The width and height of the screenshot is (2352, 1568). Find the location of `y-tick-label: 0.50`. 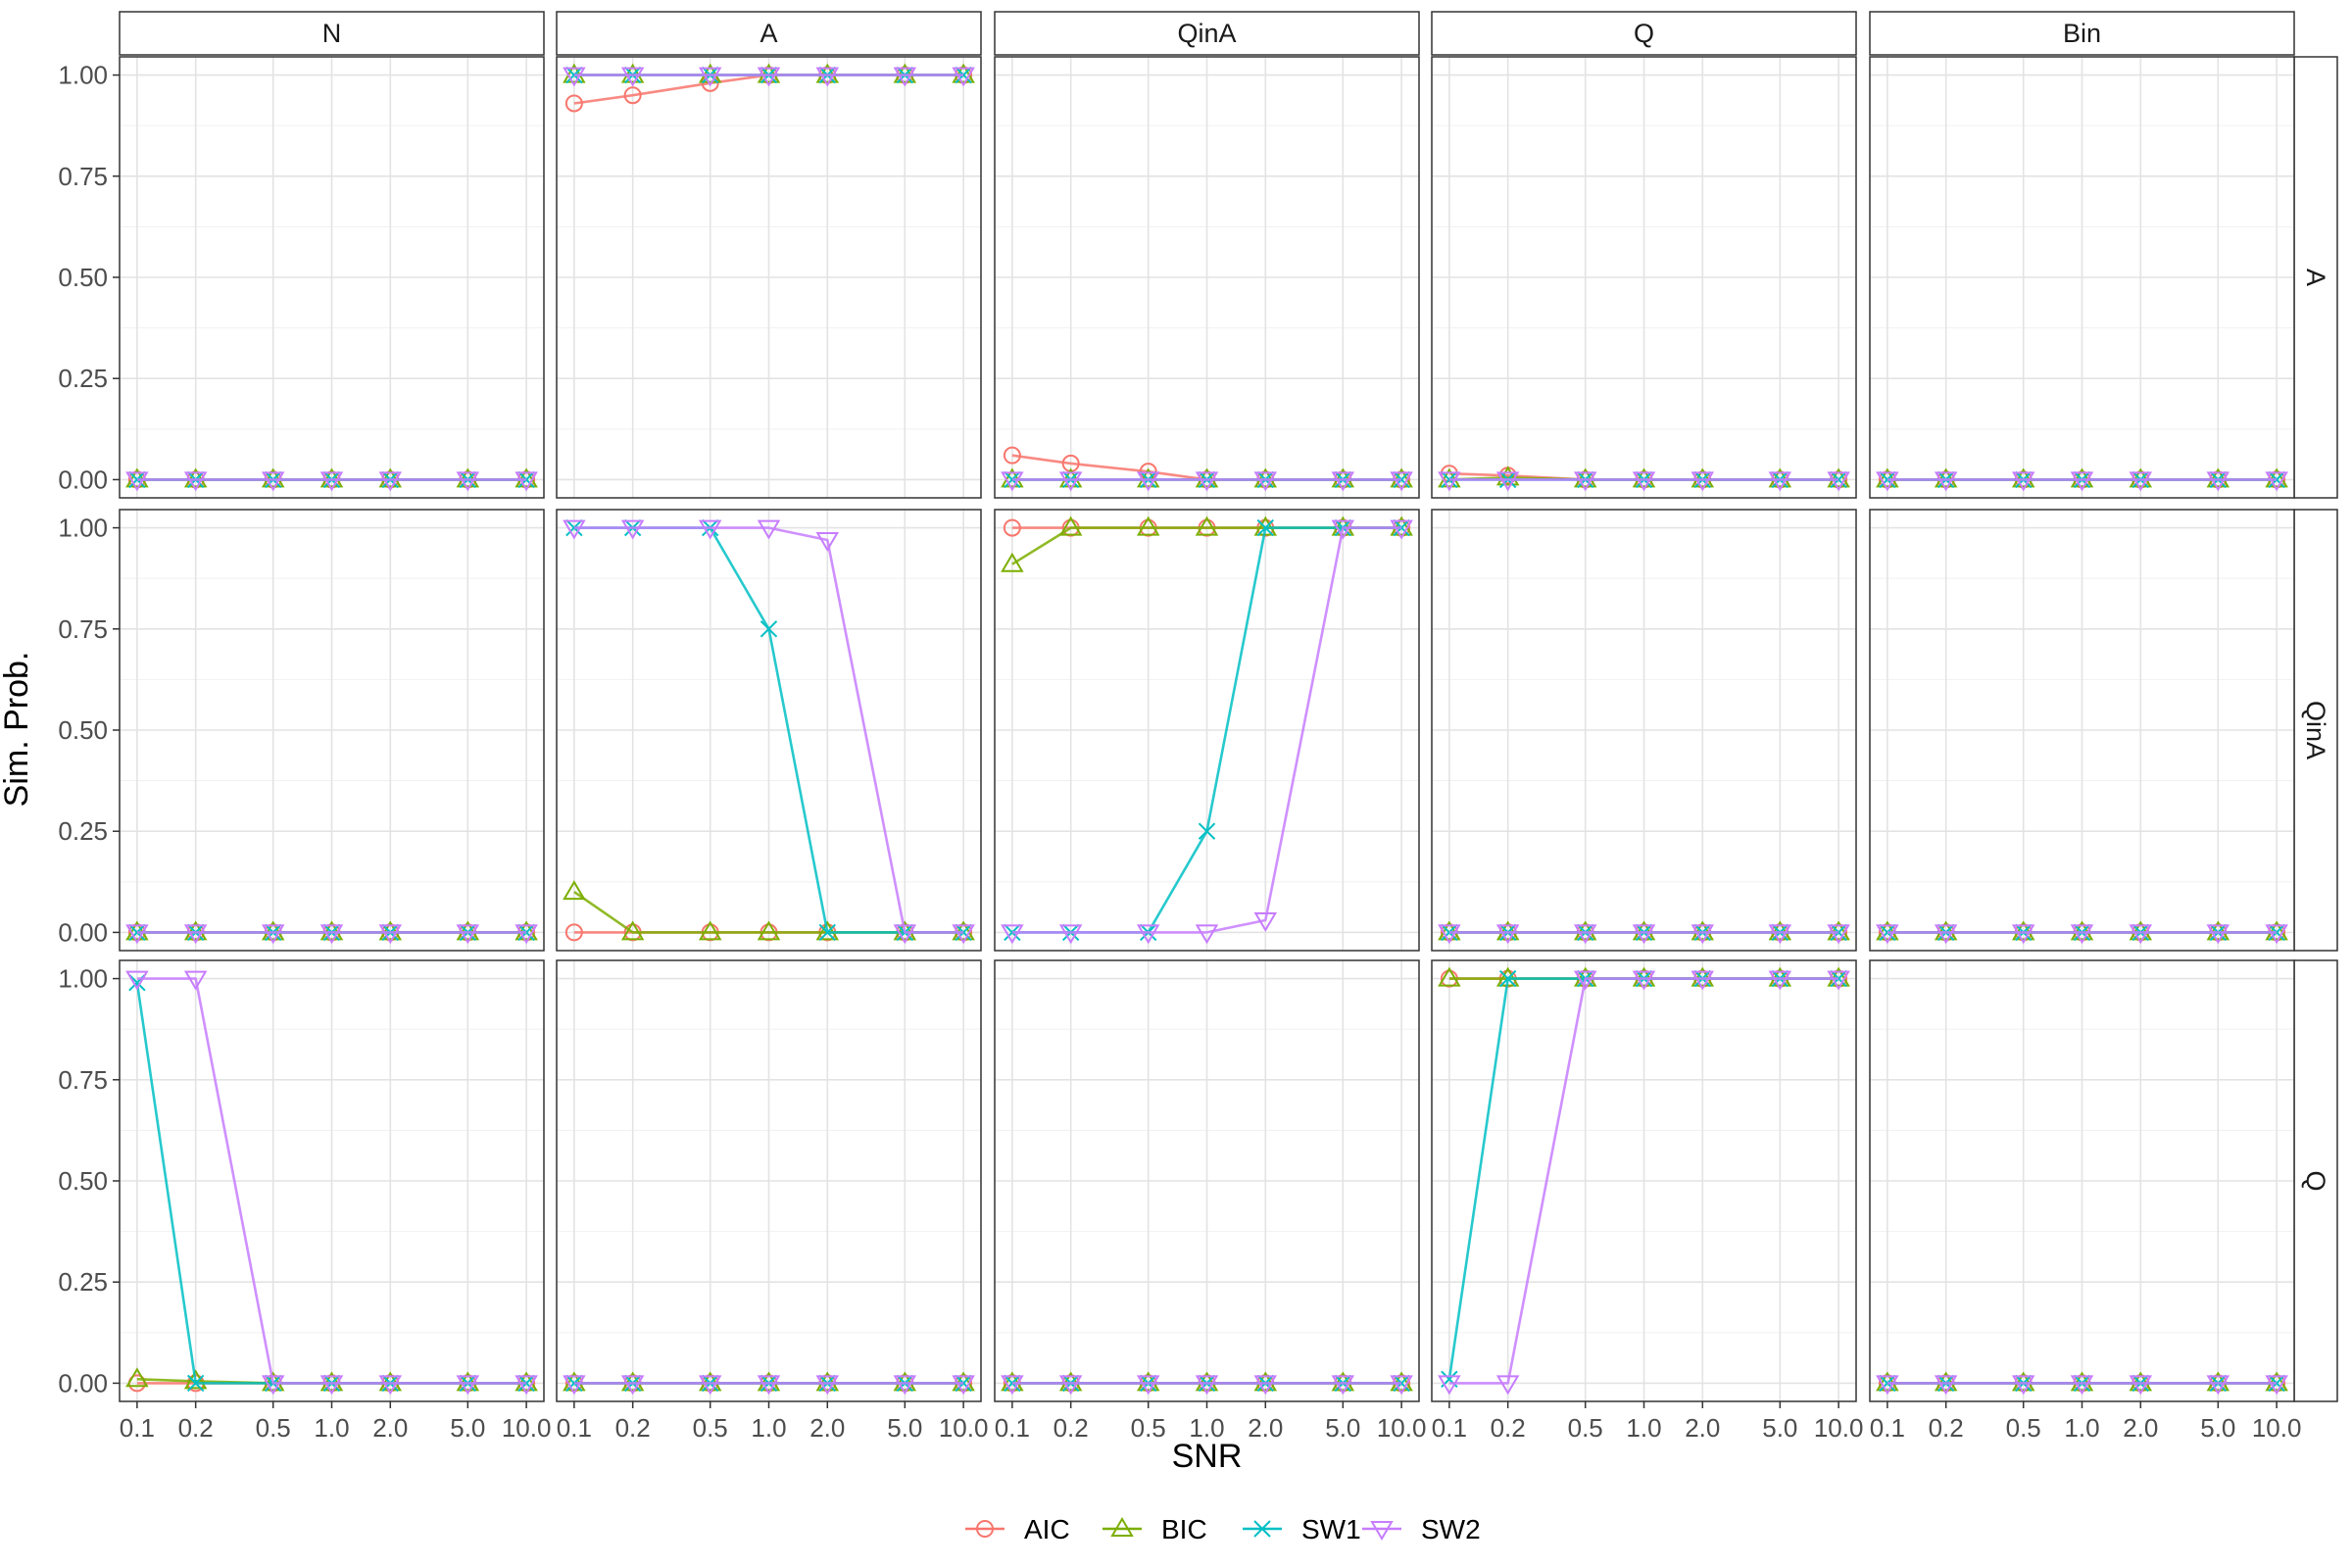

y-tick-label: 0.50 is located at coordinates (83, 730).